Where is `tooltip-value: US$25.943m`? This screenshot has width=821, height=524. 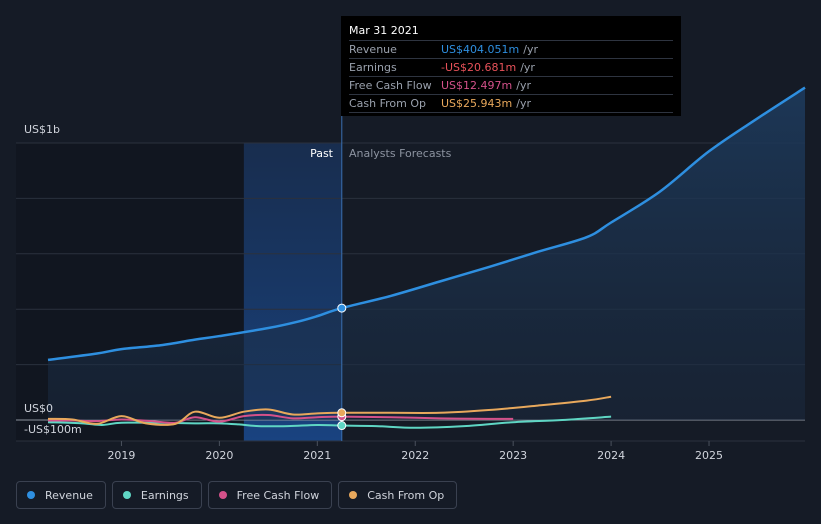 tooltip-value: US$25.943m is located at coordinates (477, 103).